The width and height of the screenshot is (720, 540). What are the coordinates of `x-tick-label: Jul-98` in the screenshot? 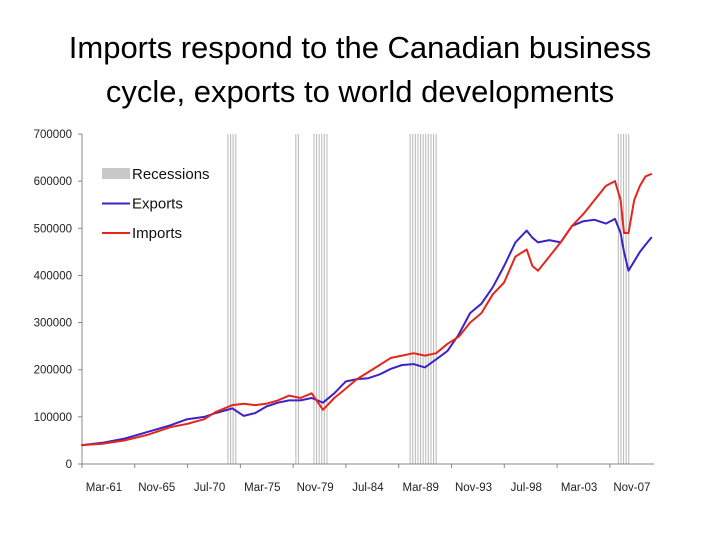 It's located at (526, 488).